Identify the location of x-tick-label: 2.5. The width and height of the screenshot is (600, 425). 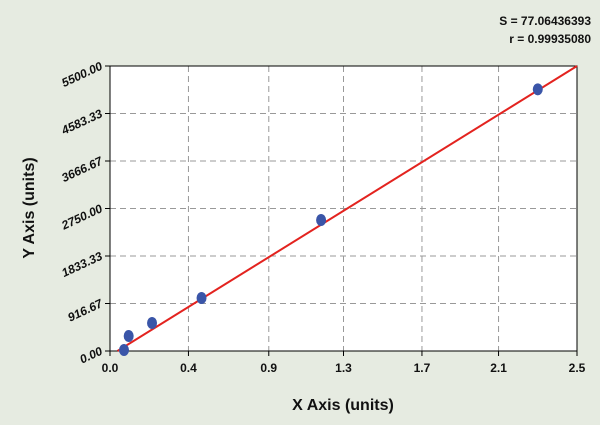
(577, 368).